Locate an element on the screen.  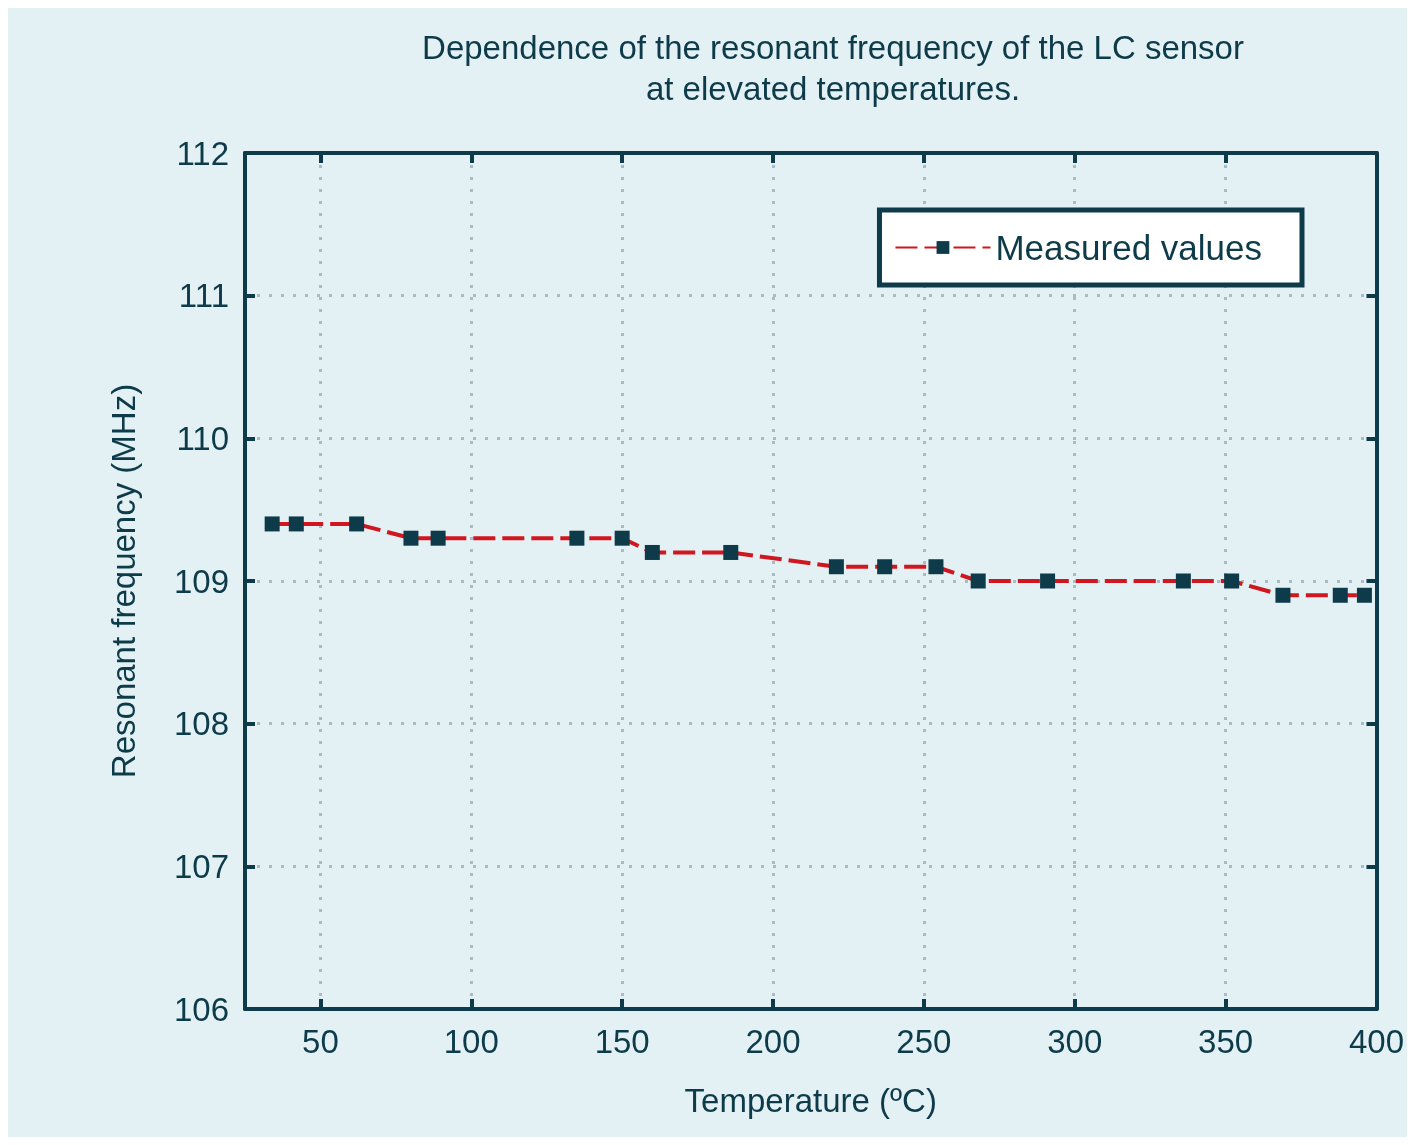
y-tick-label: 108 is located at coordinates (201, 724).